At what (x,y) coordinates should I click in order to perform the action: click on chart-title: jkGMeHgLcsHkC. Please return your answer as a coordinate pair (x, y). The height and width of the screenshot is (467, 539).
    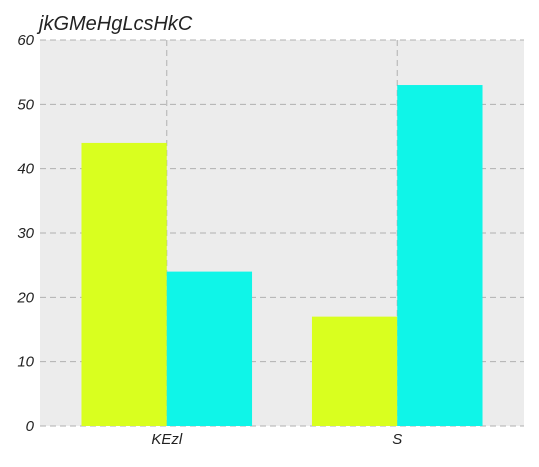
    Looking at the image, I should click on (114, 24).